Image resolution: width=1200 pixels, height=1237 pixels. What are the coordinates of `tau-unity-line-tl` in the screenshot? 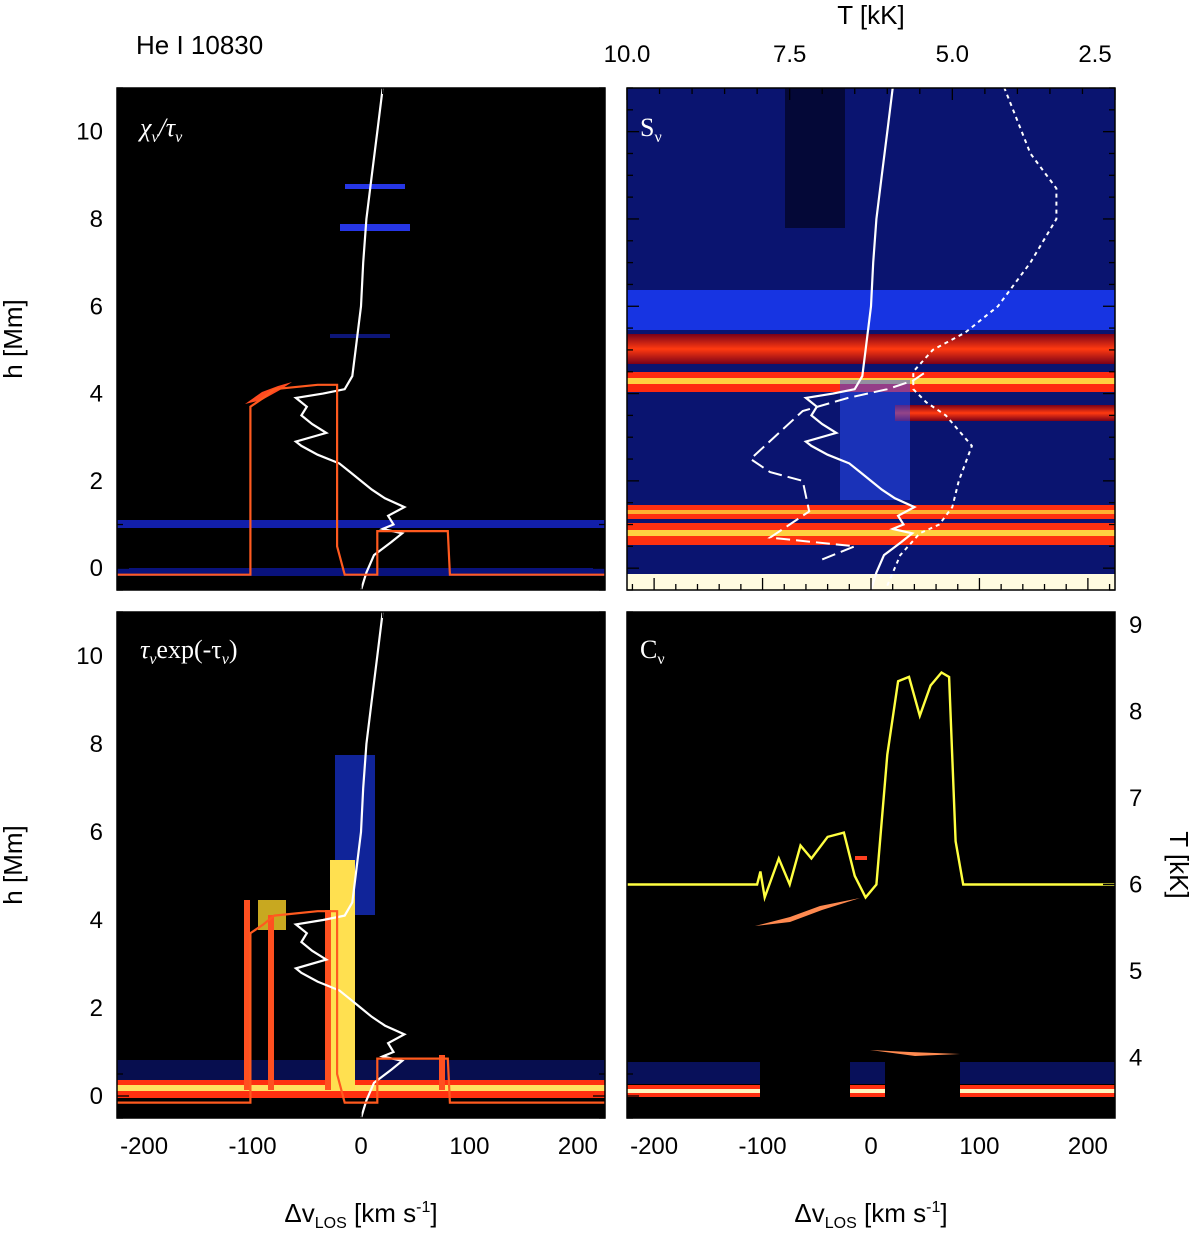 It's located at (361, 479).